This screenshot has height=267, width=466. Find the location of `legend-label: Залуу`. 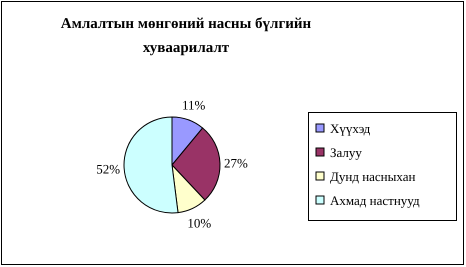

legend-label: Залуу is located at coordinates (346, 152).